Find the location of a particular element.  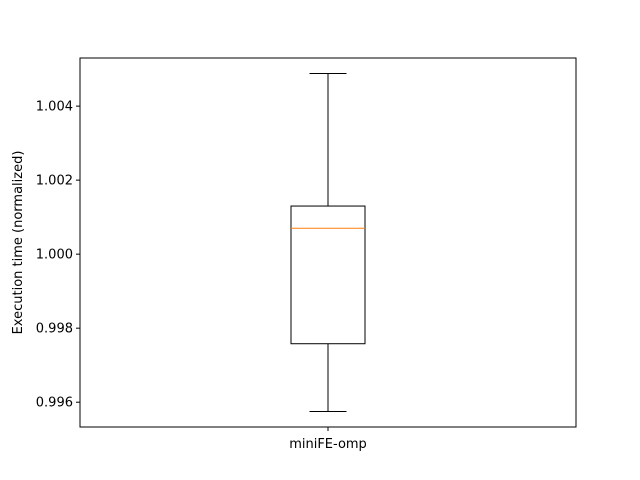

x-axis: miniFE-omp is located at coordinates (328, 439).